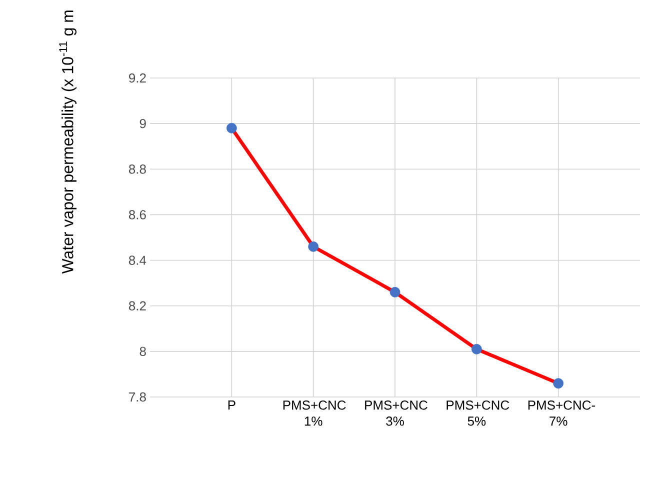 This screenshot has width=659, height=486. What do you see at coordinates (143, 351) in the screenshot?
I see `y-tick-label: 8` at bounding box center [143, 351].